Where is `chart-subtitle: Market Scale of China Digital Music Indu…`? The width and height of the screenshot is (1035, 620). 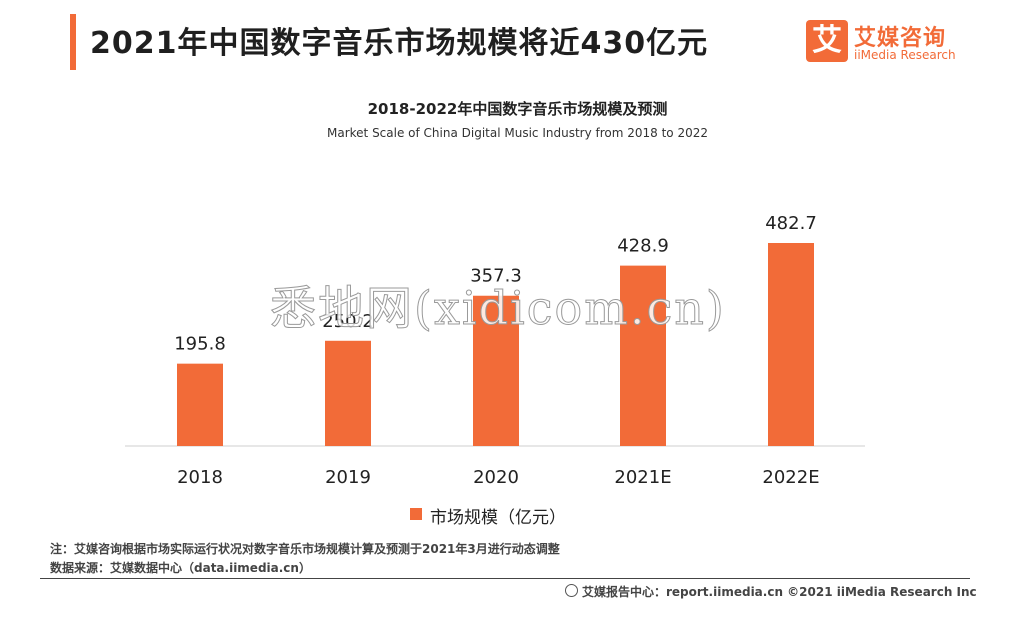 chart-subtitle: Market Scale of China Digital Music Indu… is located at coordinates (517, 133).